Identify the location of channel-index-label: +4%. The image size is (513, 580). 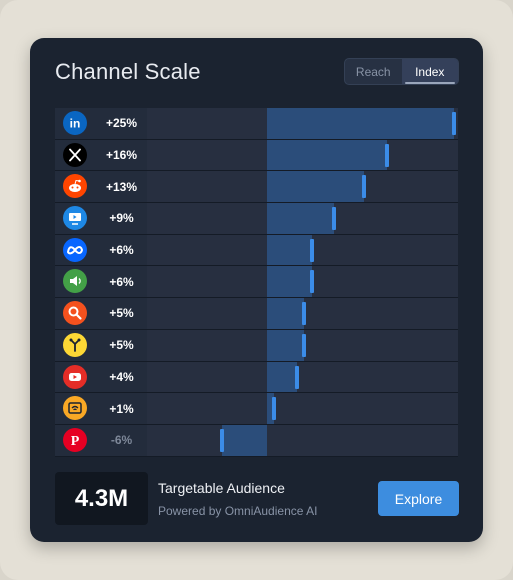
(121, 377).